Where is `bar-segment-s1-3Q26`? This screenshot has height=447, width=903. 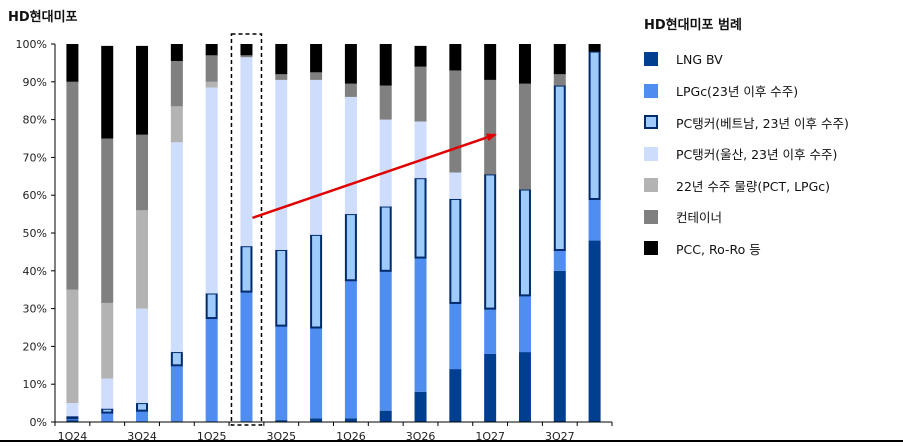 bar-segment-s1-3Q26 is located at coordinates (420, 324).